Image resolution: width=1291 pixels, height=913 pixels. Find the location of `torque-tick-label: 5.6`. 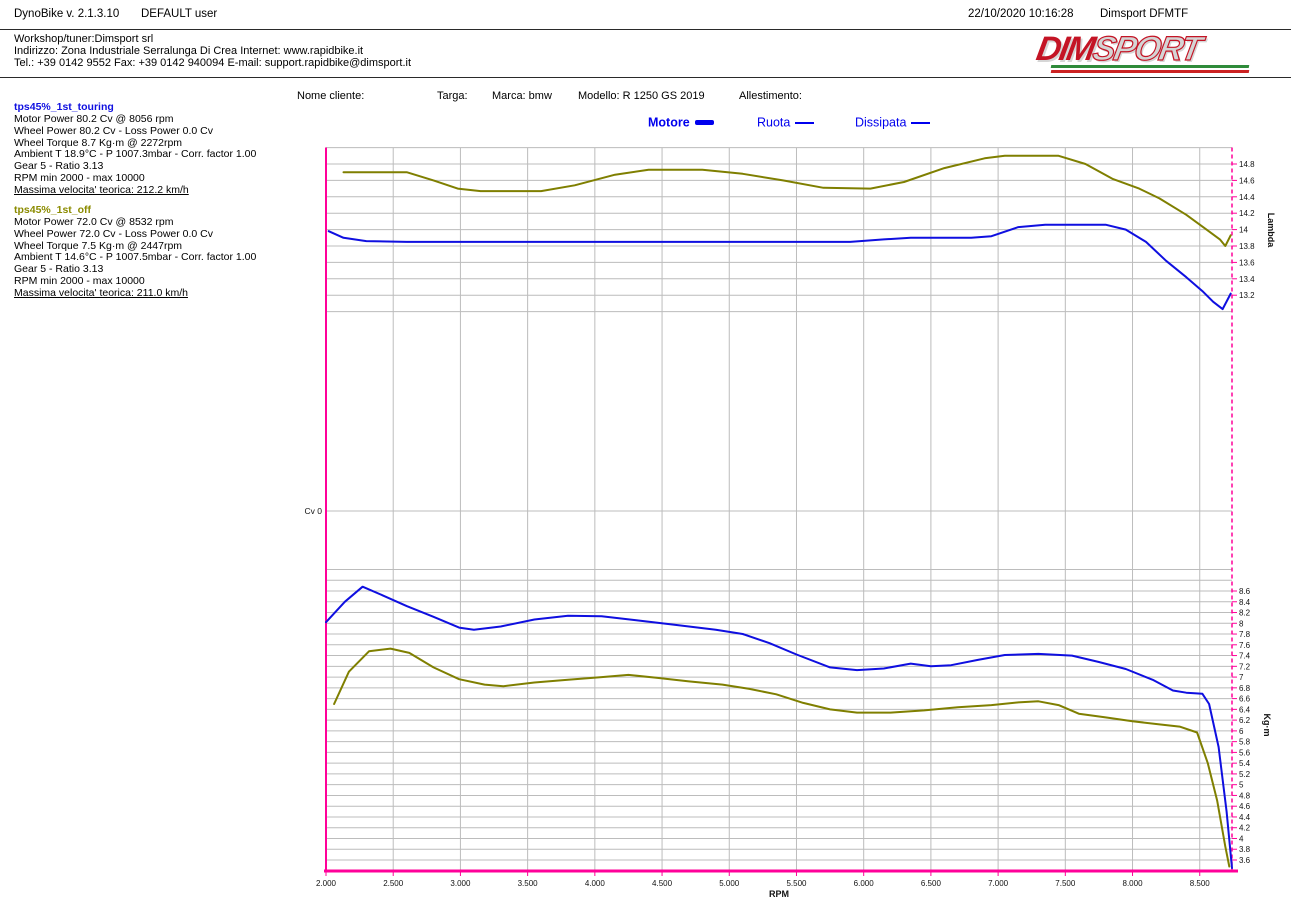

torque-tick-label: 5.6 is located at coordinates (1245, 752).